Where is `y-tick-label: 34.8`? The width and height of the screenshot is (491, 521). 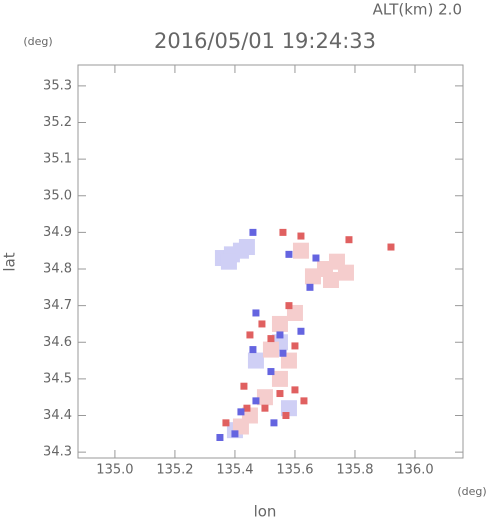
y-tick-label: 34.8 is located at coordinates (57, 269).